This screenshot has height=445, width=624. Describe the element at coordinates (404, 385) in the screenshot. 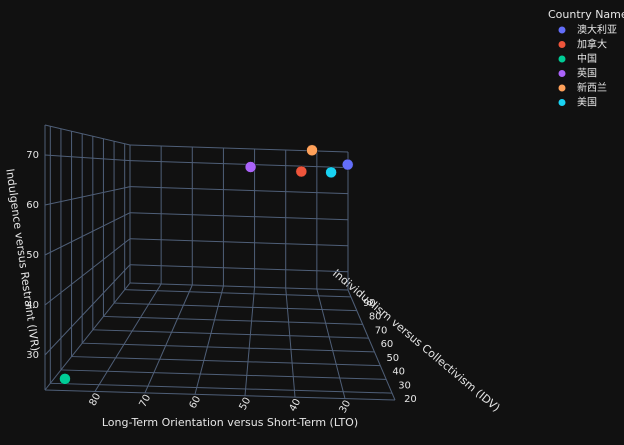

I see `y-tick-label: 30` at that location.